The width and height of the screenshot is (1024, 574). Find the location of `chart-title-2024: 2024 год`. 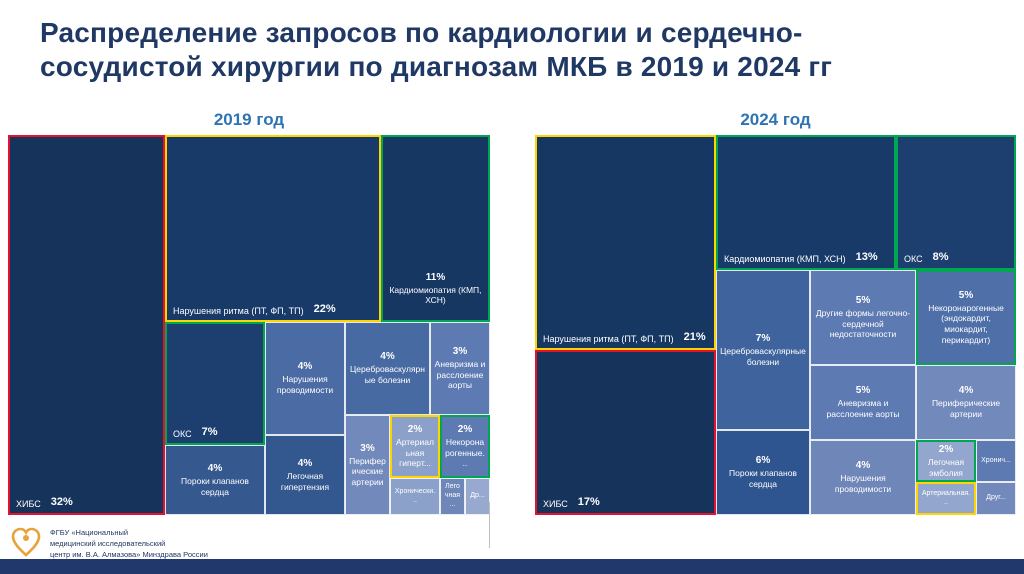

chart-title-2024: 2024 год is located at coordinates (775, 119).